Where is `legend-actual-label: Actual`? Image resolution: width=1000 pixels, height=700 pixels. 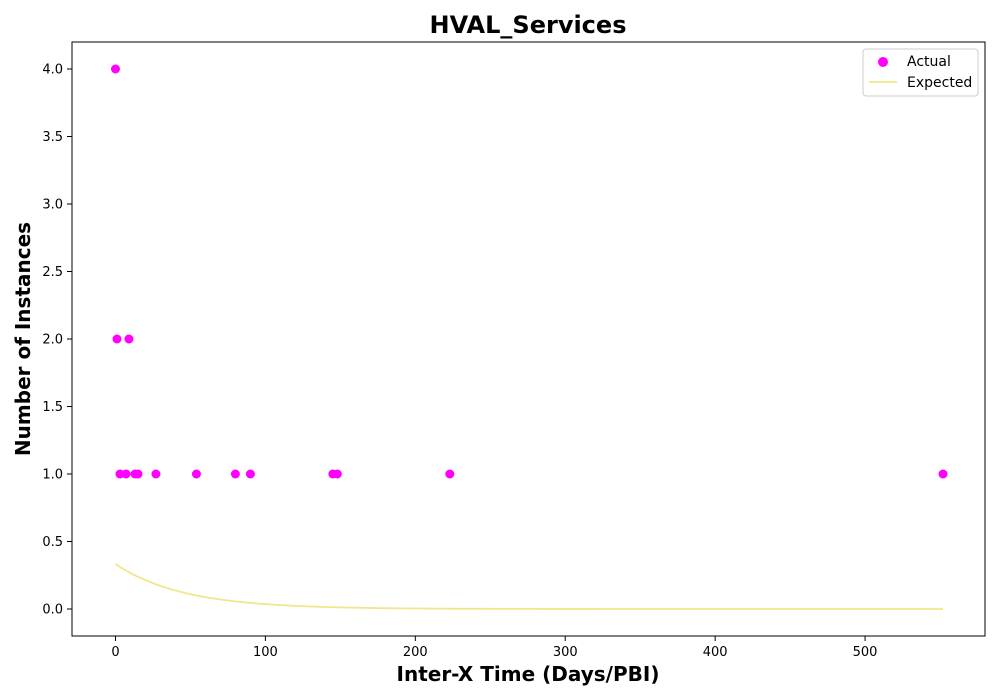
legend-actual-label: Actual is located at coordinates (929, 62).